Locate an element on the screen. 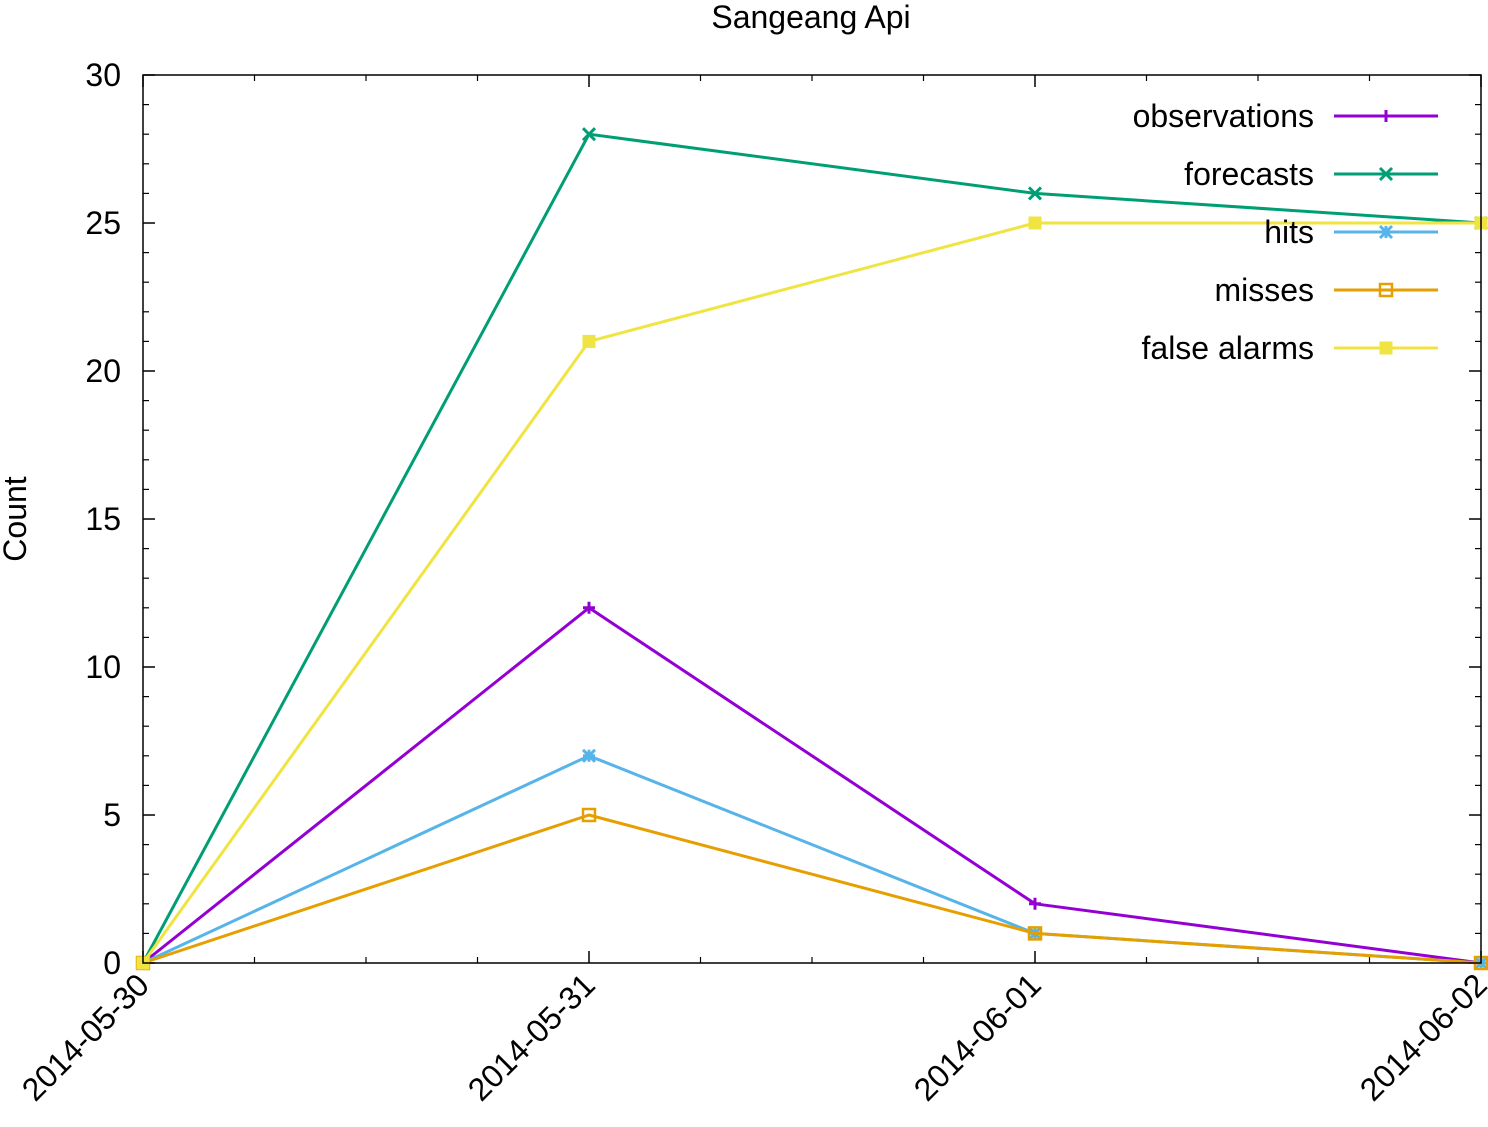 The image size is (1488, 1127). legend-item-forecasts: forecasts is located at coordinates (1311, 174).